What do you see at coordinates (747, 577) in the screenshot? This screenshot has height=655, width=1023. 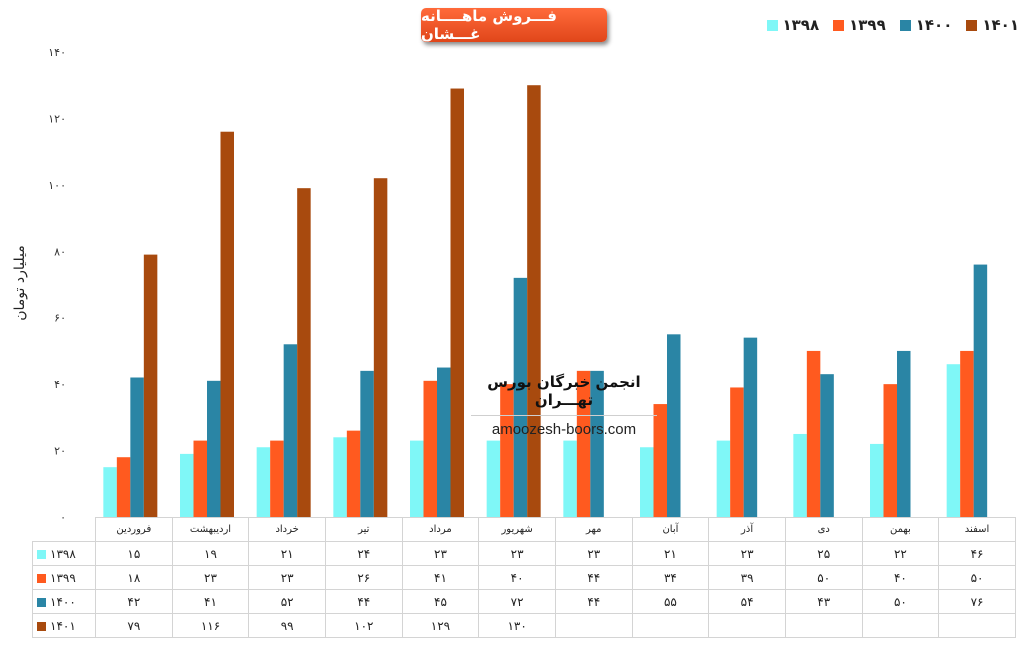 I see `data-label: ۳۹` at bounding box center [747, 577].